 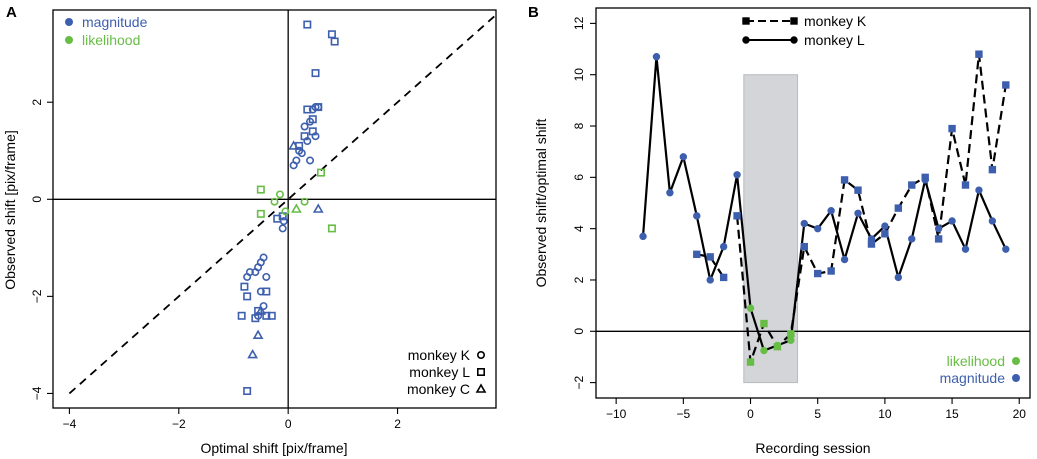 What do you see at coordinates (37, 199) in the screenshot?
I see `panel-a-y-tick-label: 0` at bounding box center [37, 199].